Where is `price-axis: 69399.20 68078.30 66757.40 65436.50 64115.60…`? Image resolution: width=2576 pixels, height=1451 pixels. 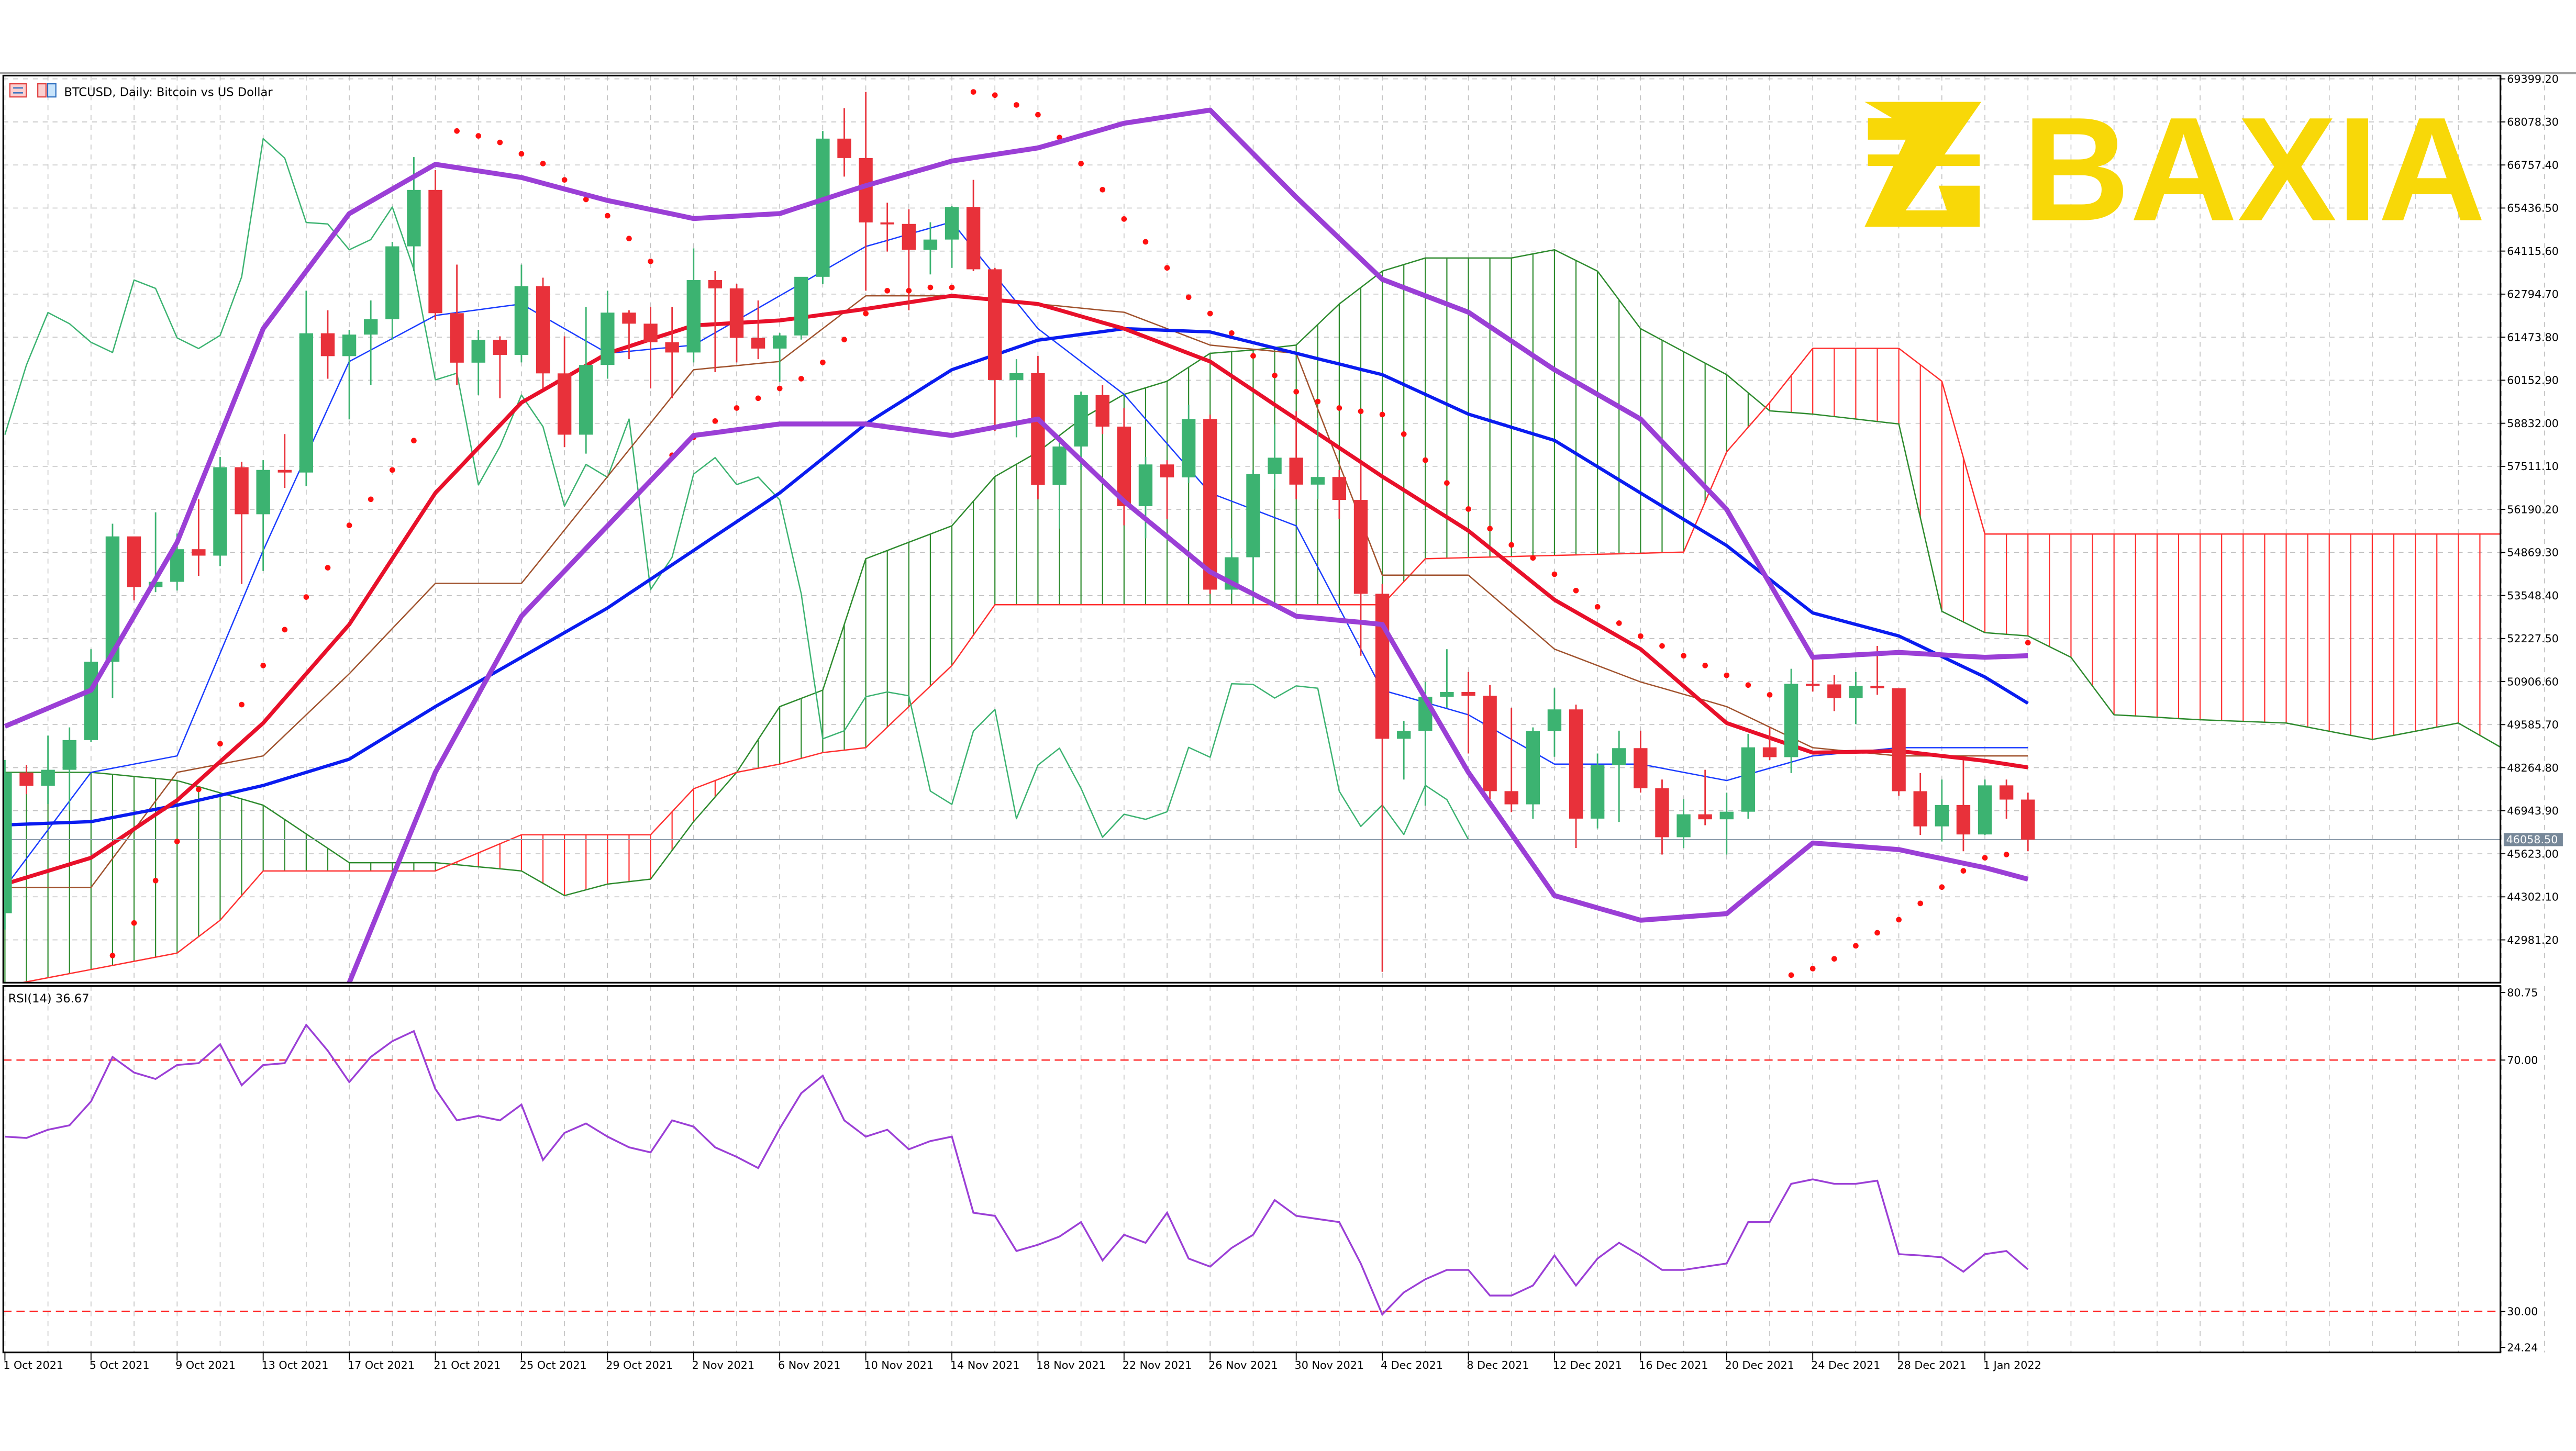
price-axis: 69399.20 68078.30 66757.40 65436.50 64115.60… is located at coordinates (2531, 510).